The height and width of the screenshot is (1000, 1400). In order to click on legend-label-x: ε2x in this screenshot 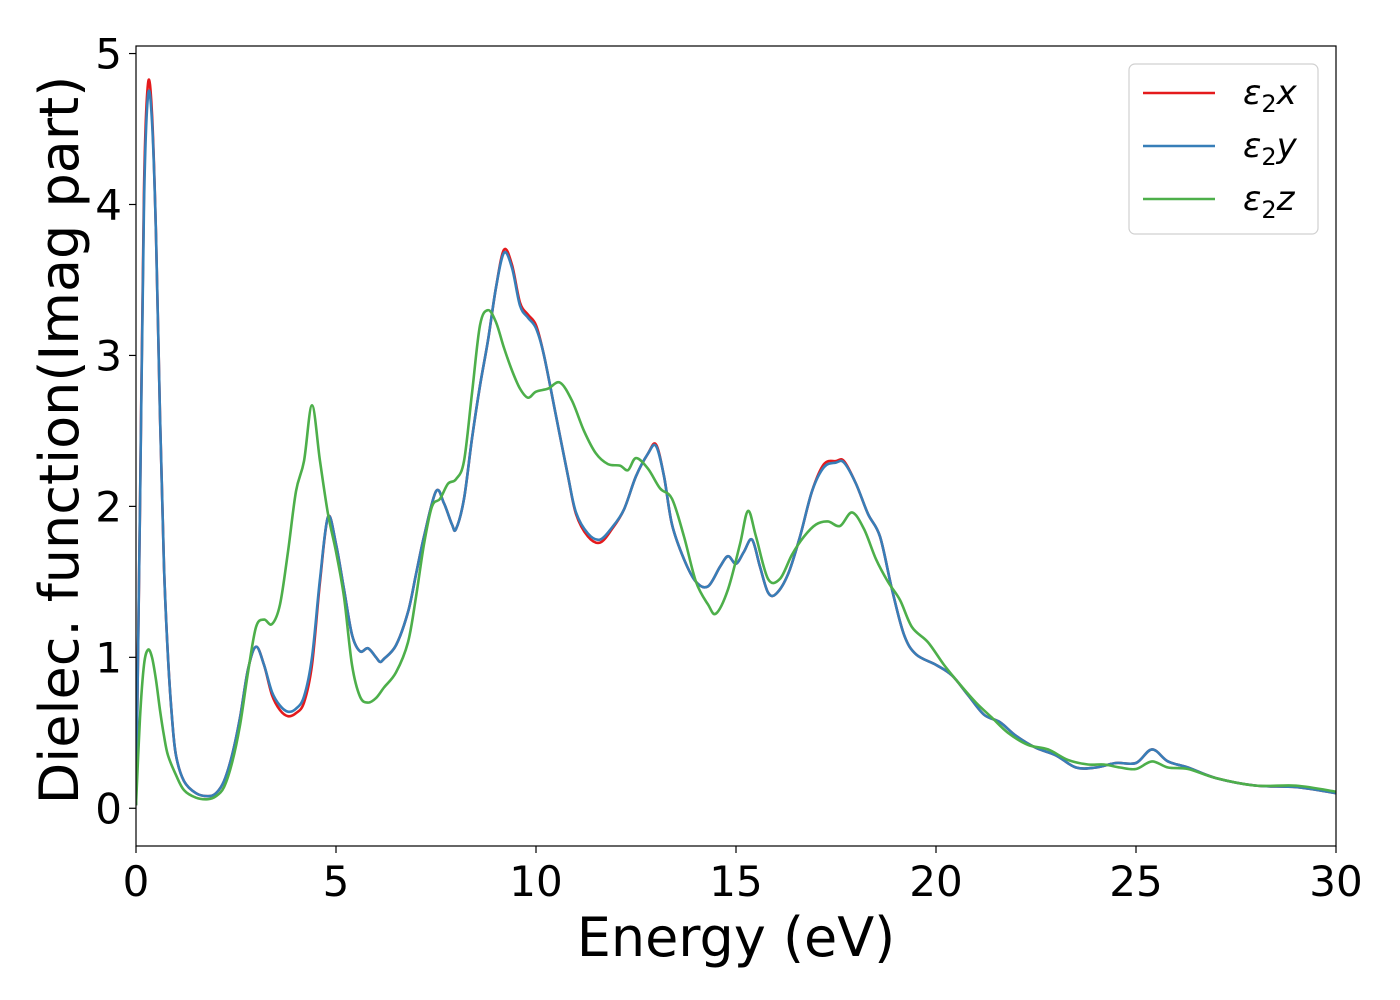, I will do `click(1270, 95)`.